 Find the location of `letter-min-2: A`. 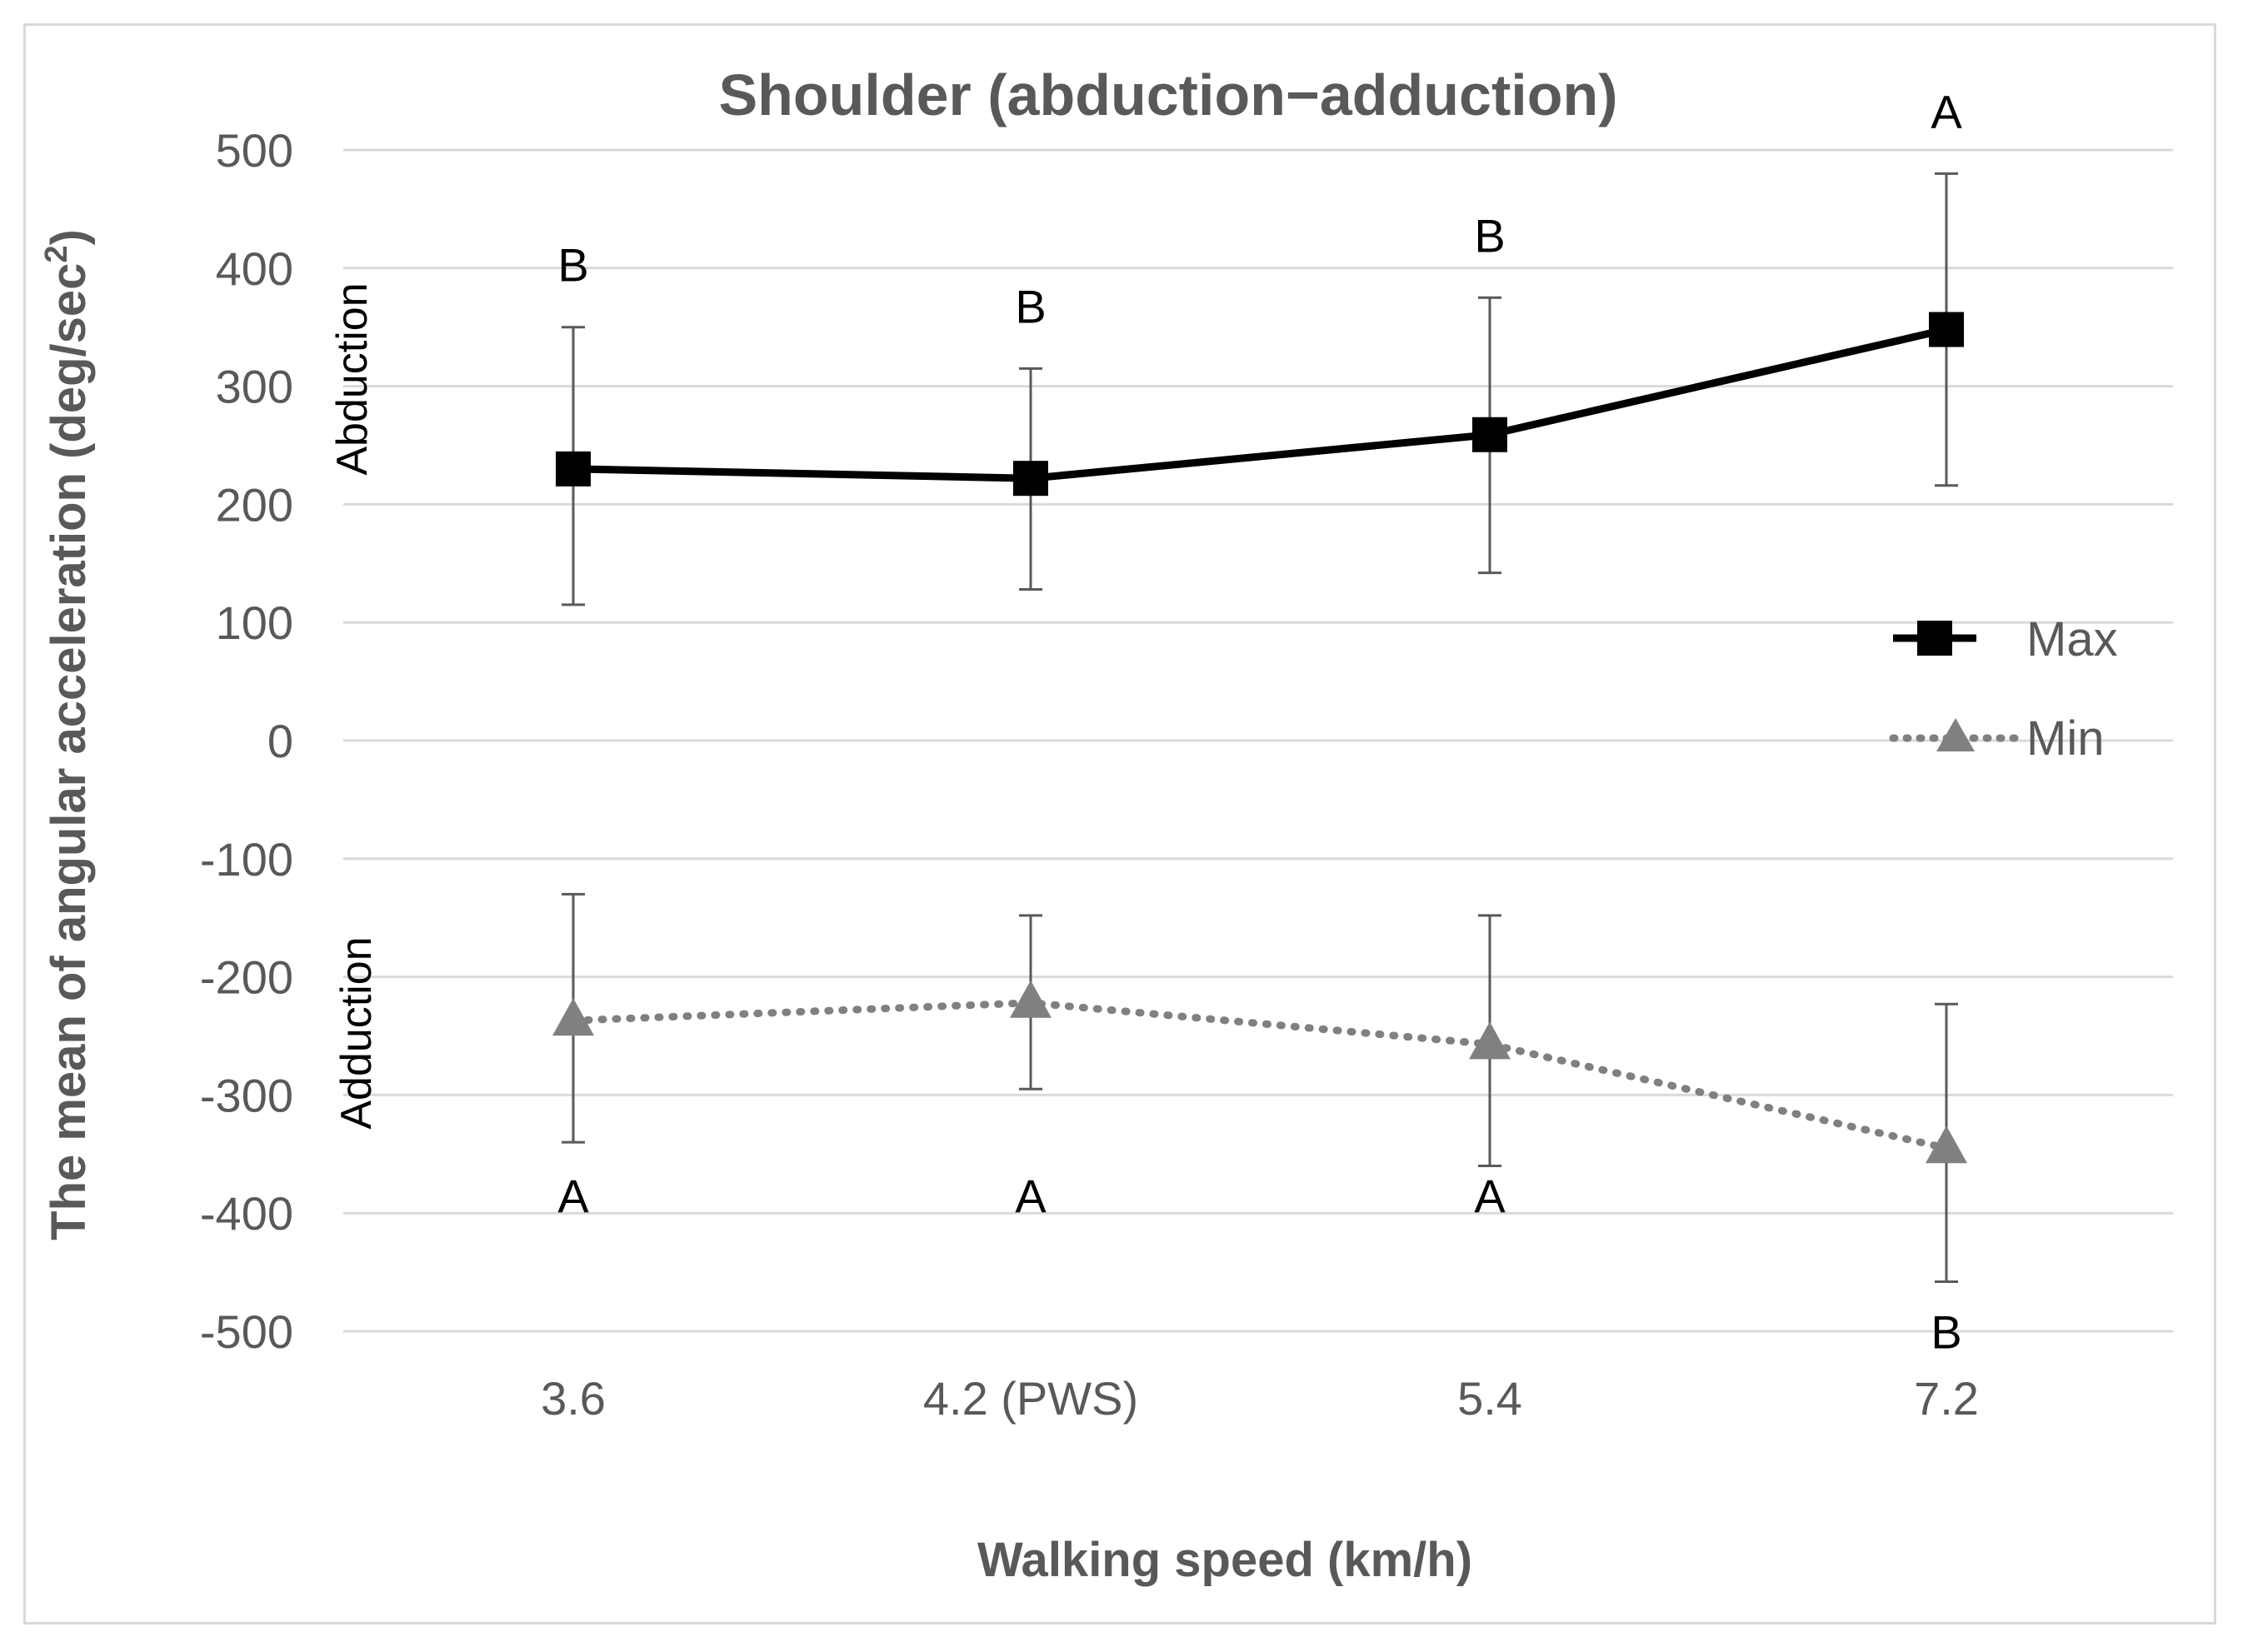

letter-min-2: A is located at coordinates (1490, 1196).